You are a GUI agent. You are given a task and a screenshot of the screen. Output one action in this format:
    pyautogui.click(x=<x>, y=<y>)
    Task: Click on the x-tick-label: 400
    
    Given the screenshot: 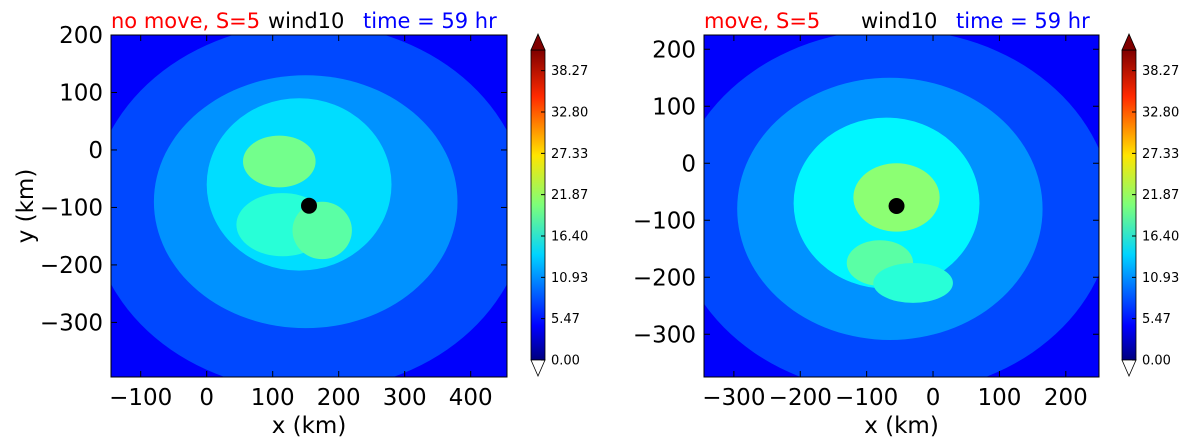 What is the action you would take?
    pyautogui.click(x=471, y=398)
    